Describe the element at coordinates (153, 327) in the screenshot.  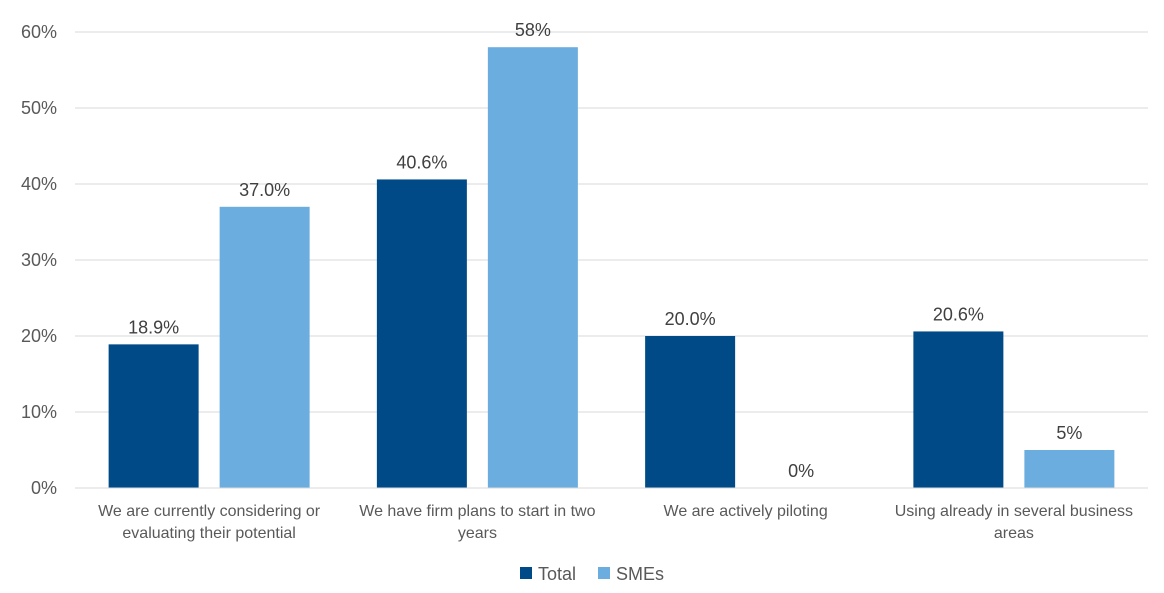
I see `data-label: 18.9%` at that location.